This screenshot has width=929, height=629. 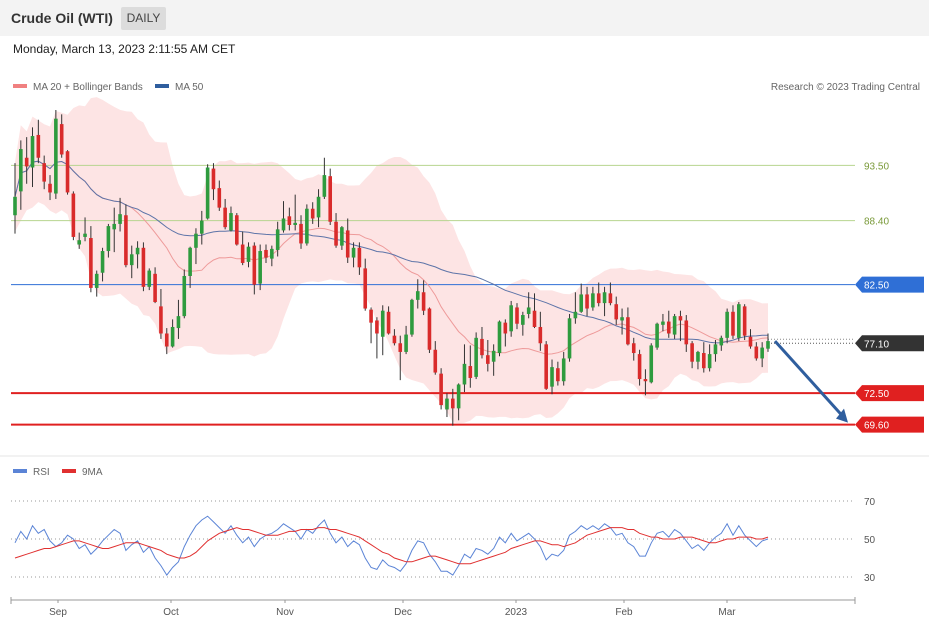 What do you see at coordinates (624, 612) in the screenshot?
I see `time-axis-label: Feb` at bounding box center [624, 612].